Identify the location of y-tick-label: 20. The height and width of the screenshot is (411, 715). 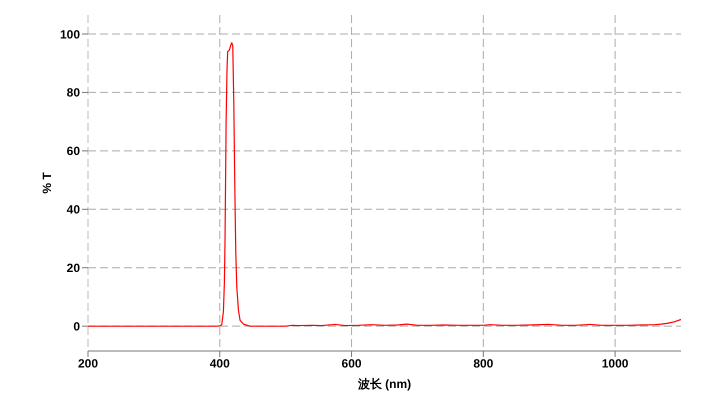
(73, 267).